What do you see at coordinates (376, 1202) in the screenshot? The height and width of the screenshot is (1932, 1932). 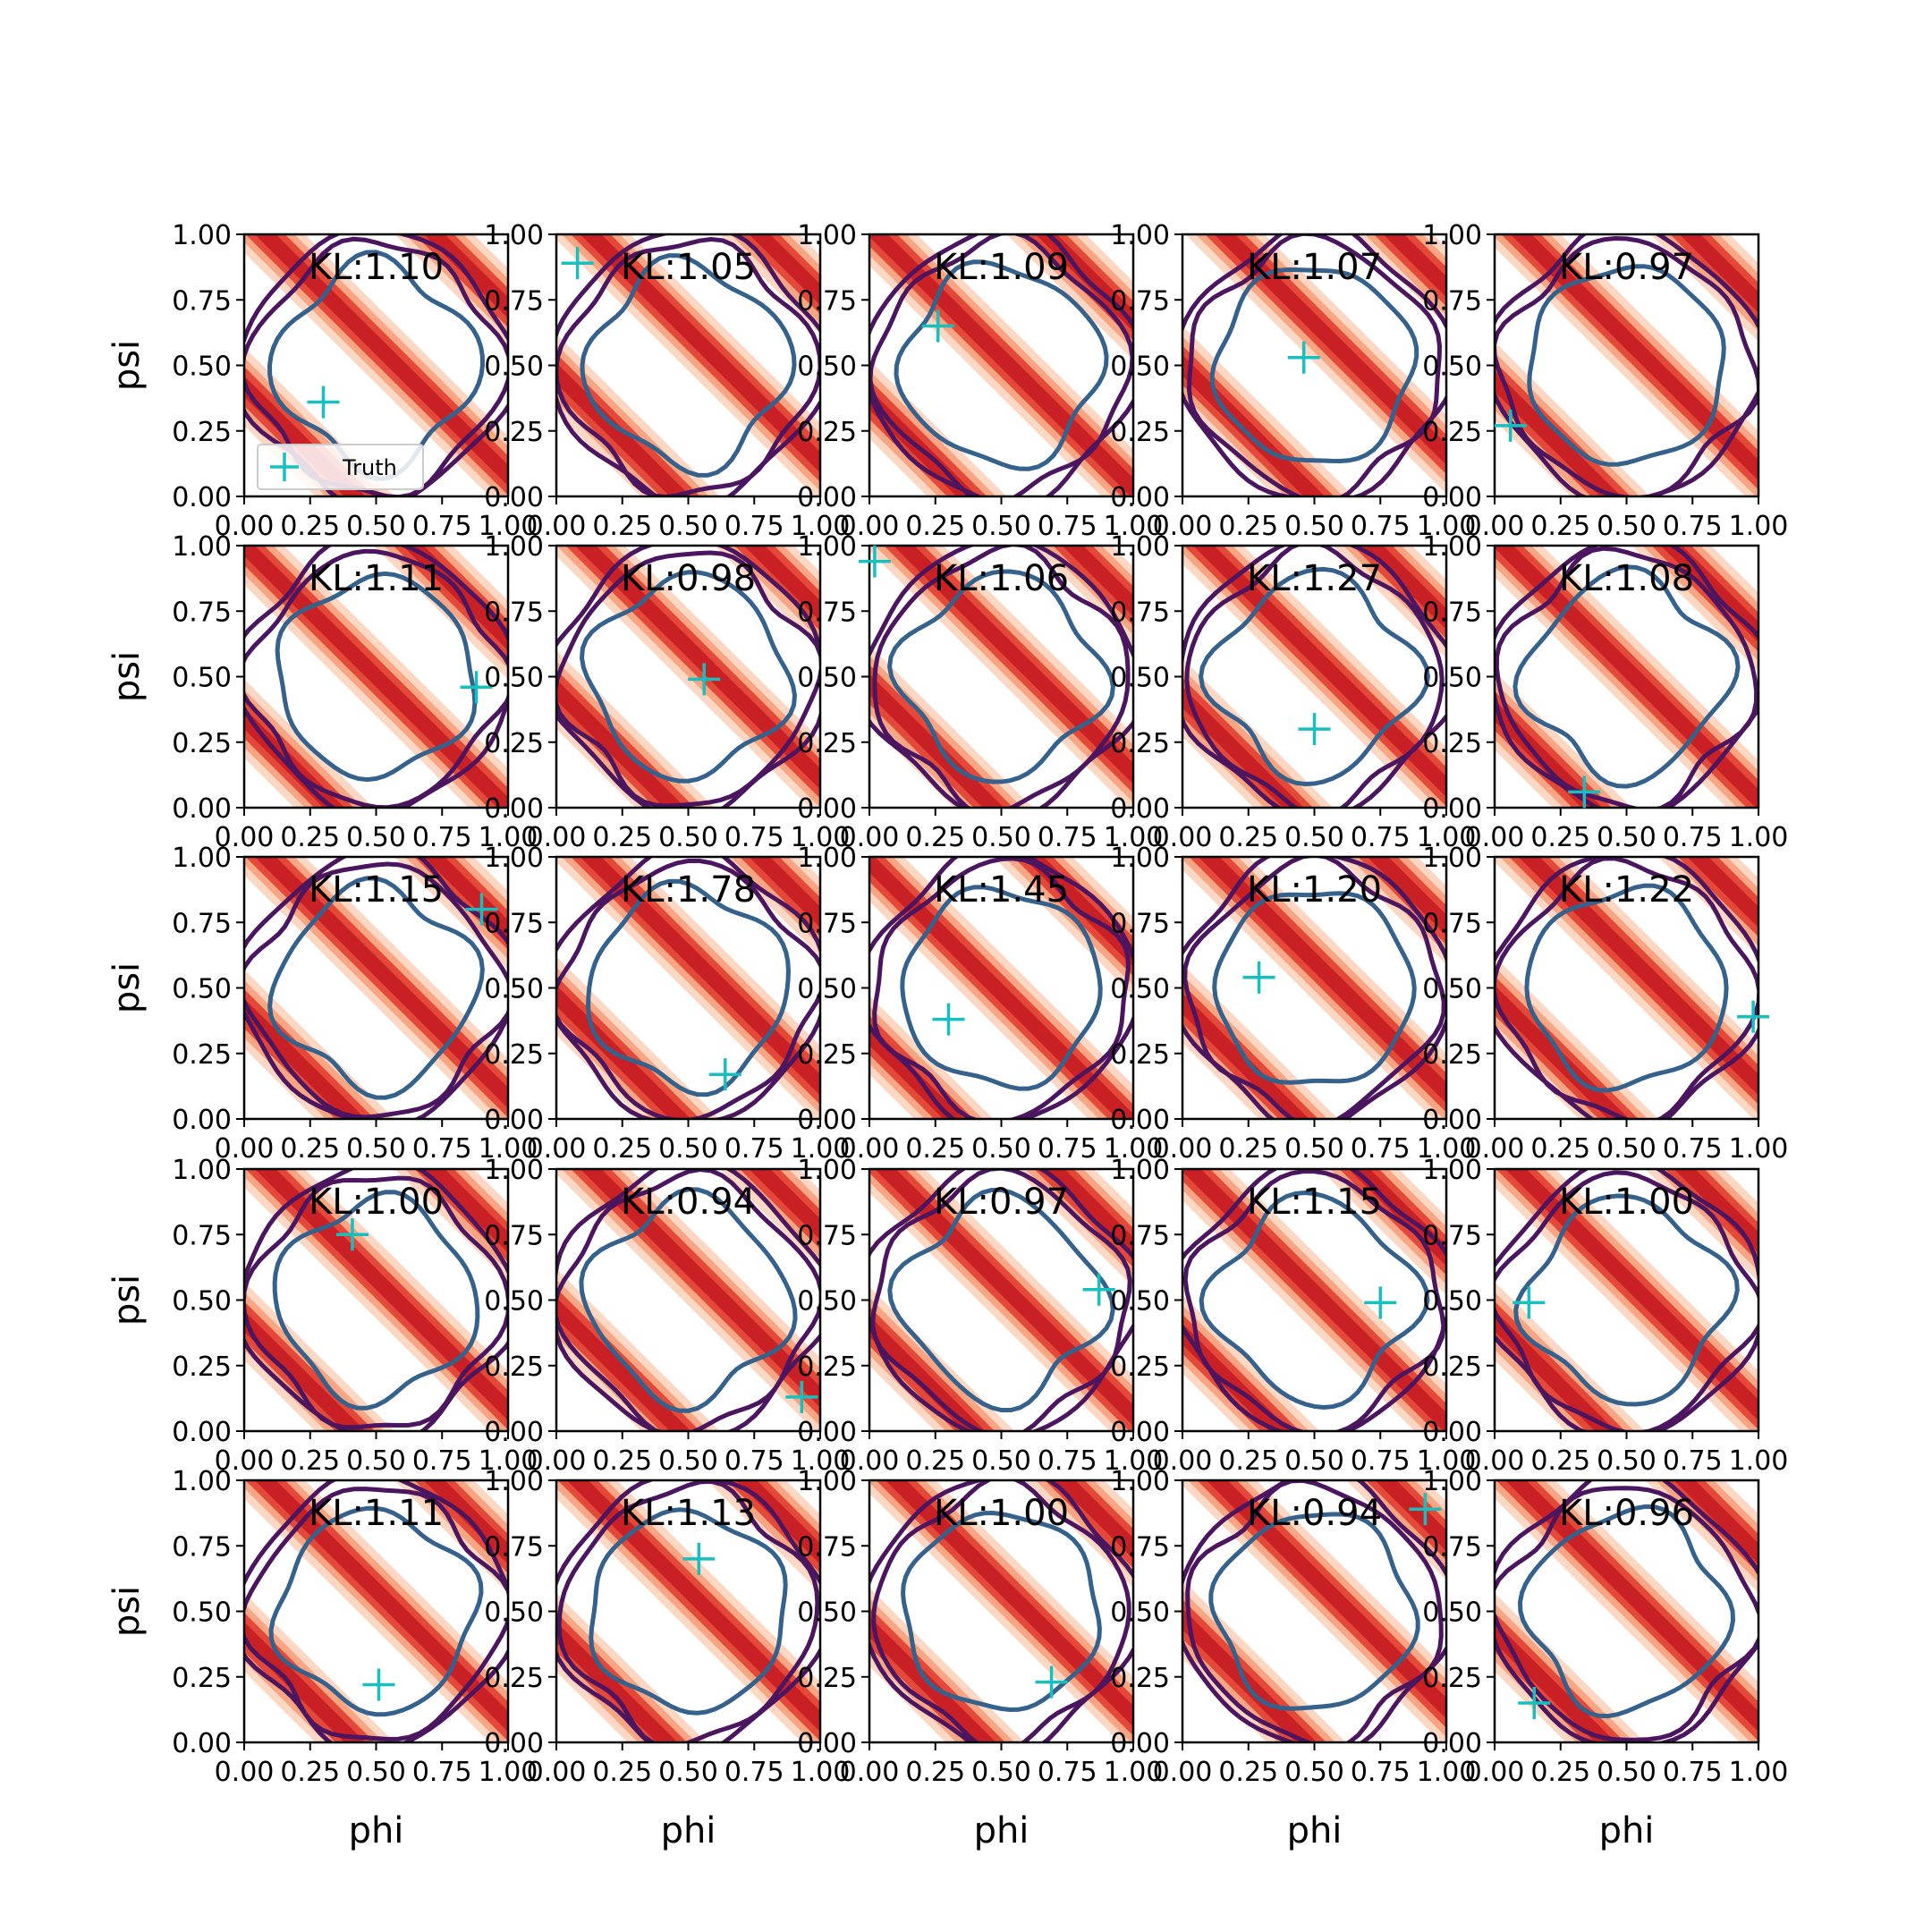 I see `kl-label: KL:1.00` at bounding box center [376, 1202].